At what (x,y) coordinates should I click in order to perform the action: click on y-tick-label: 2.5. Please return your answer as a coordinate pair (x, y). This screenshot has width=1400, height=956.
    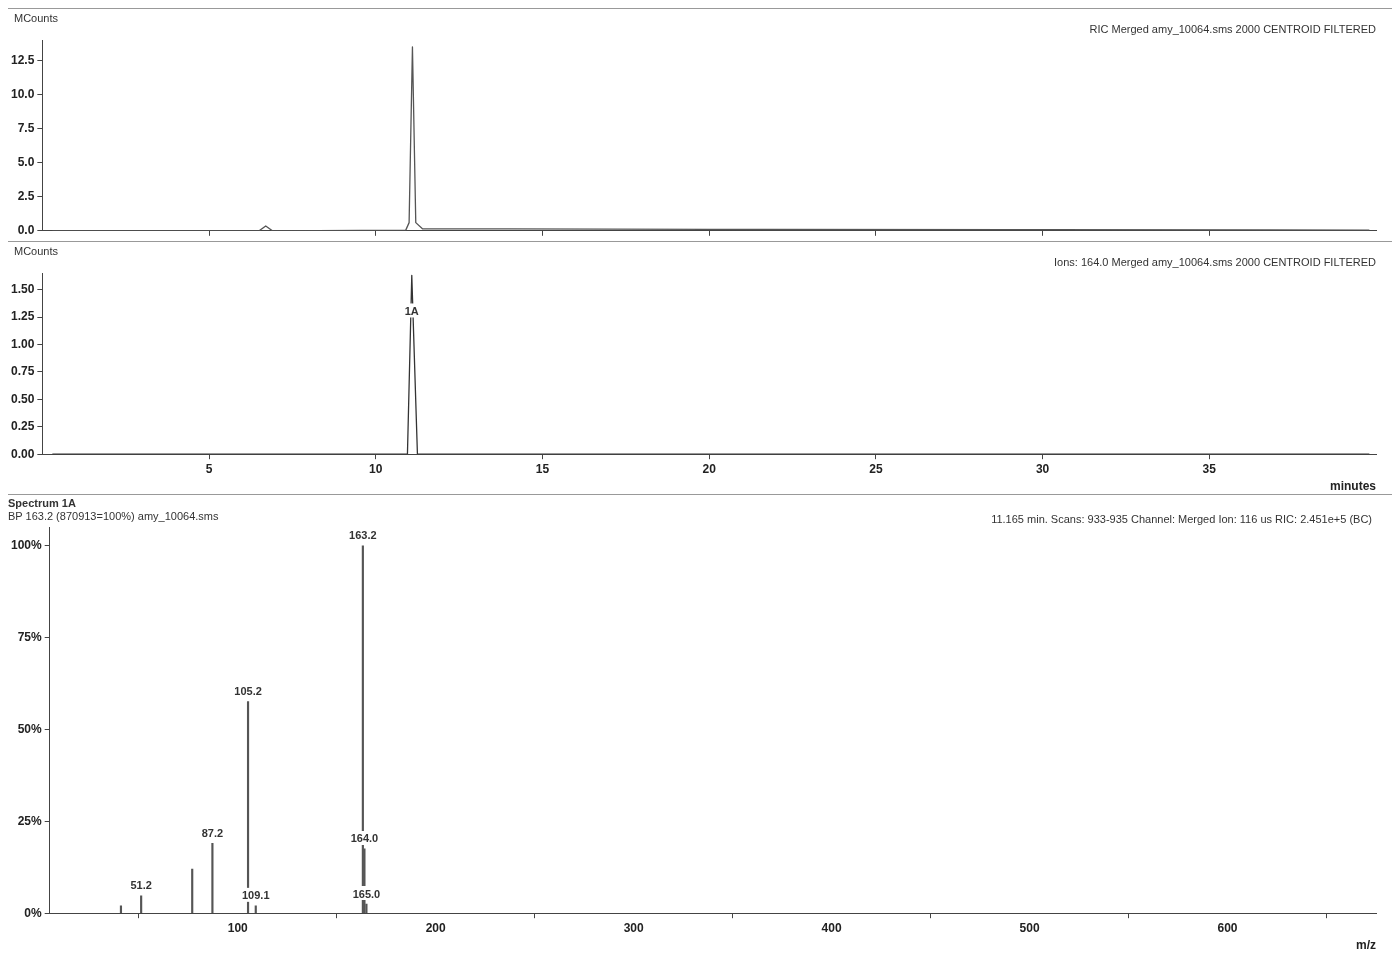
    Looking at the image, I should click on (26, 196).